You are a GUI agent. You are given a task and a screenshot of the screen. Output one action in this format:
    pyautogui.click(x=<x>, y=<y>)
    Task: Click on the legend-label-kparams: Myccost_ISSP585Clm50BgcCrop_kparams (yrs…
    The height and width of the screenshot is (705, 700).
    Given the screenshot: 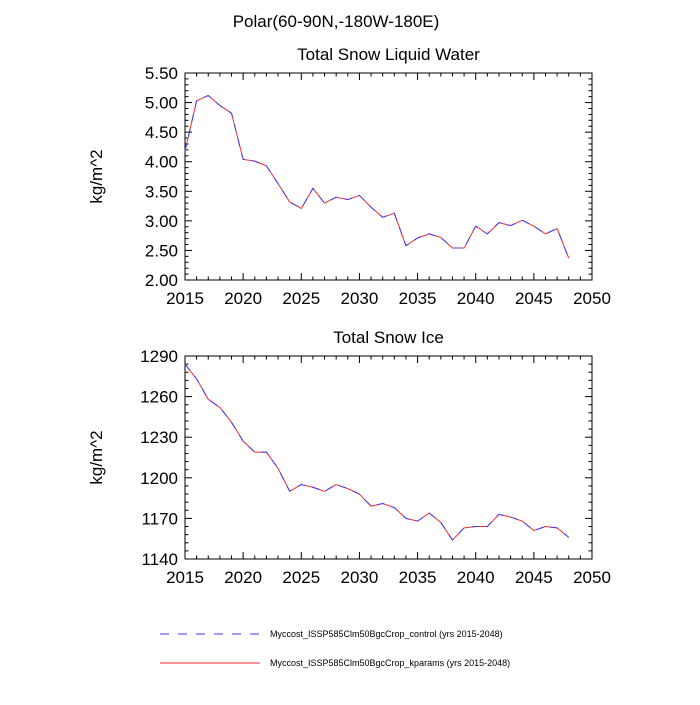 What is the action you would take?
    pyautogui.click(x=390, y=663)
    